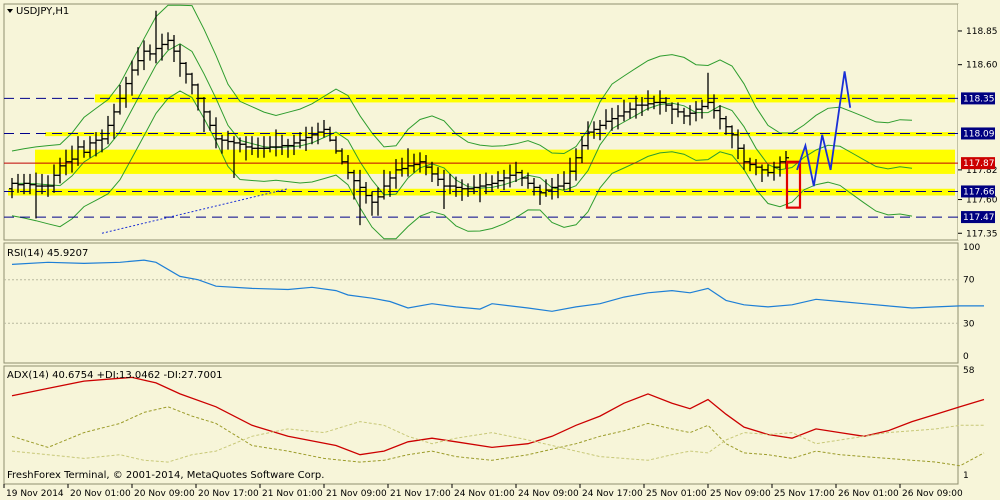 The height and width of the screenshot is (500, 1000). Describe the element at coordinates (982, 171) in the screenshot. I see `price-tick-label: 117.82` at that location.